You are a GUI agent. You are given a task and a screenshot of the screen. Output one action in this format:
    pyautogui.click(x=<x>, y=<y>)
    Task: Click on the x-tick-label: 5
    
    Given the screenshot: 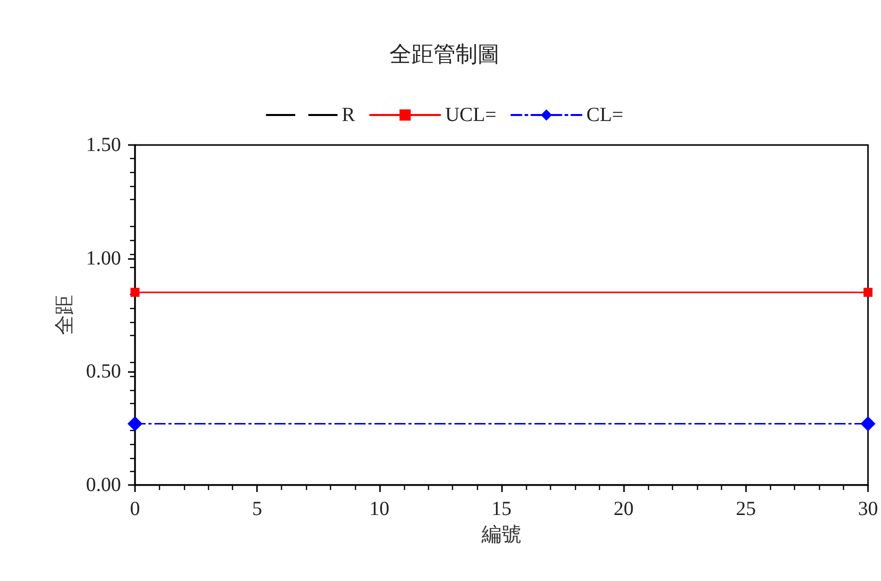 What is the action you would take?
    pyautogui.click(x=257, y=509)
    